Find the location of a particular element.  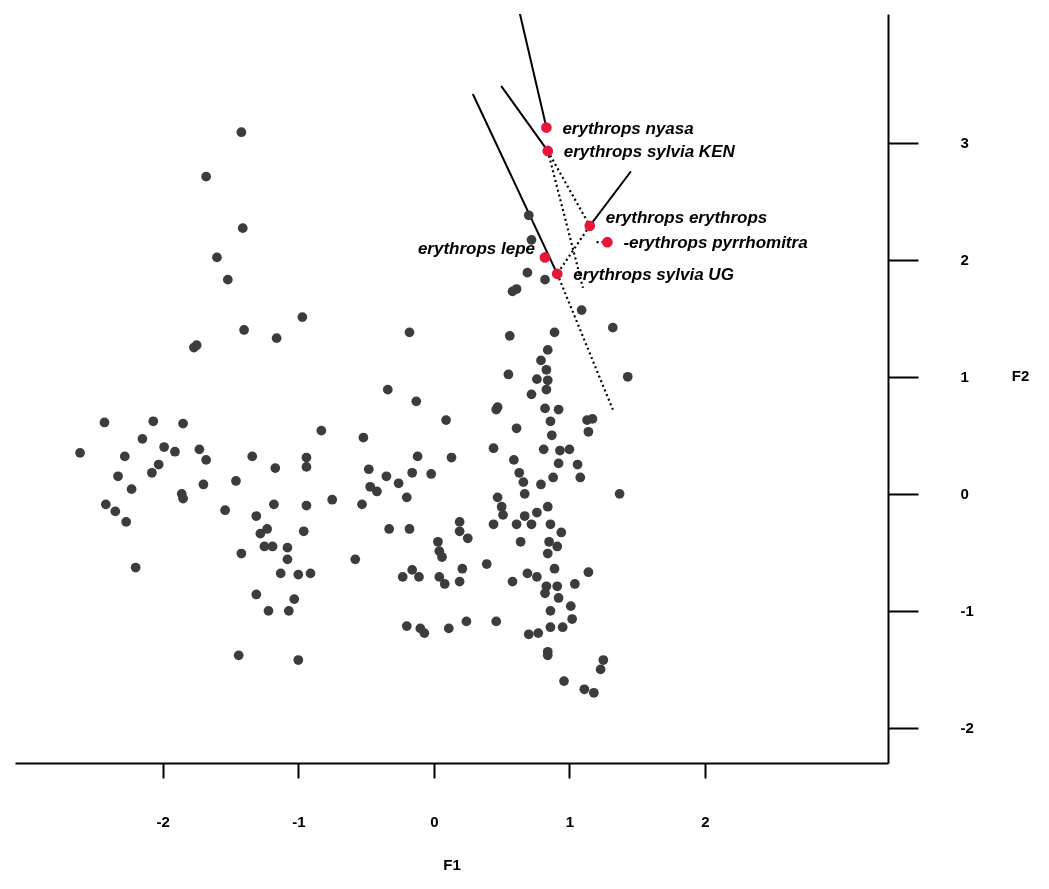

y-tick-label: 3 is located at coordinates (964, 143).